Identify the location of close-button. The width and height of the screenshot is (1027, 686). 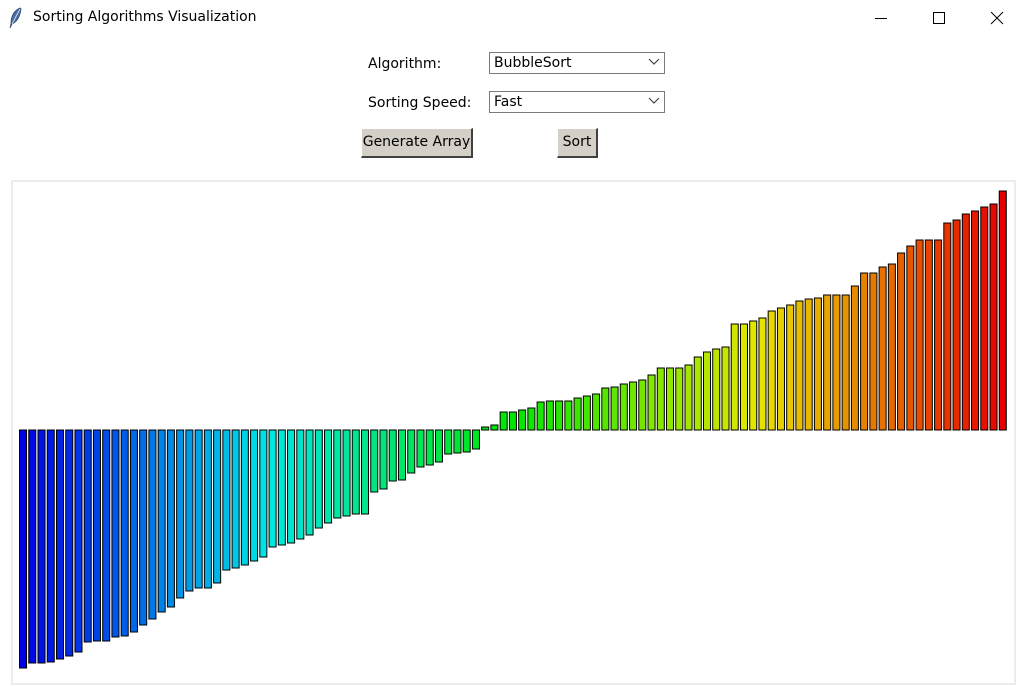
(997, 18).